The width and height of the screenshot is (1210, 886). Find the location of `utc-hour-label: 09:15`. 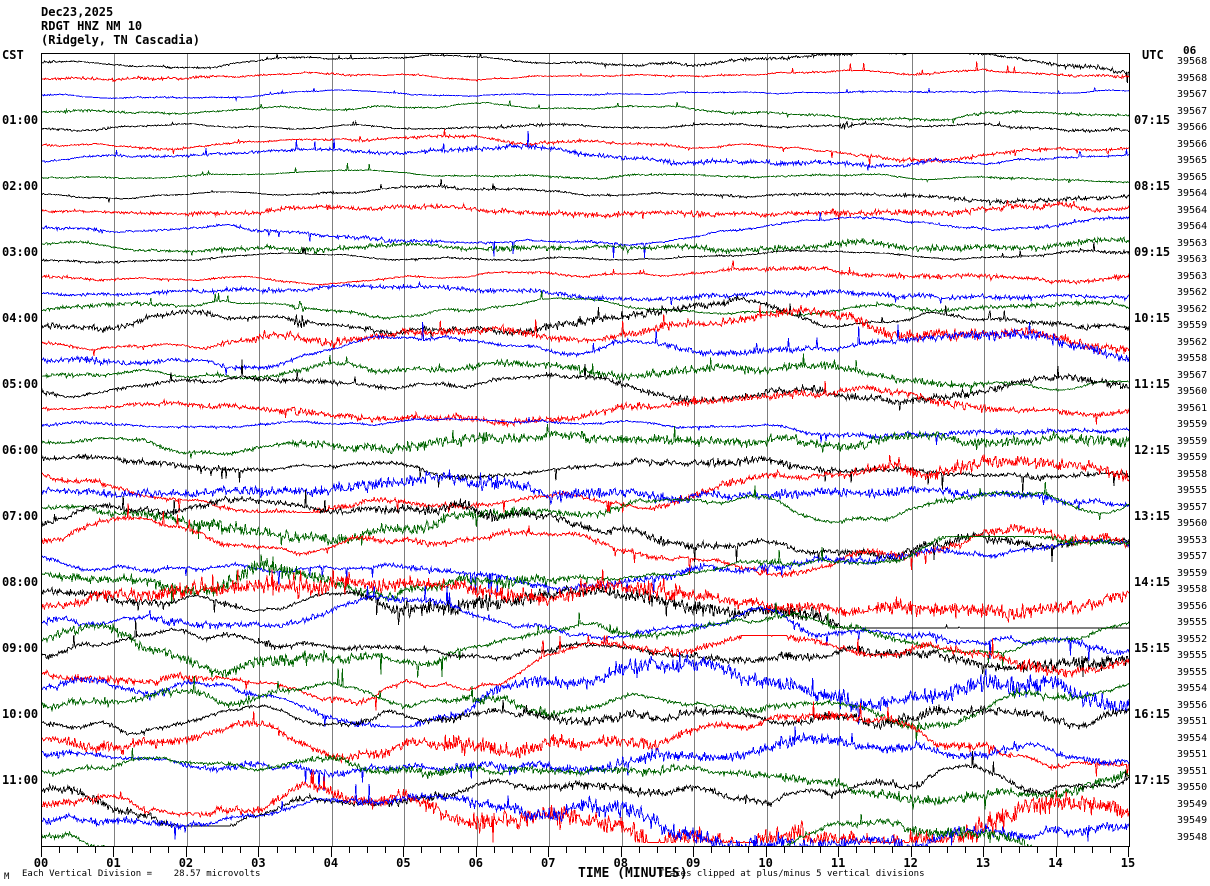

utc-hour-label: 09:15 is located at coordinates (1152, 252).